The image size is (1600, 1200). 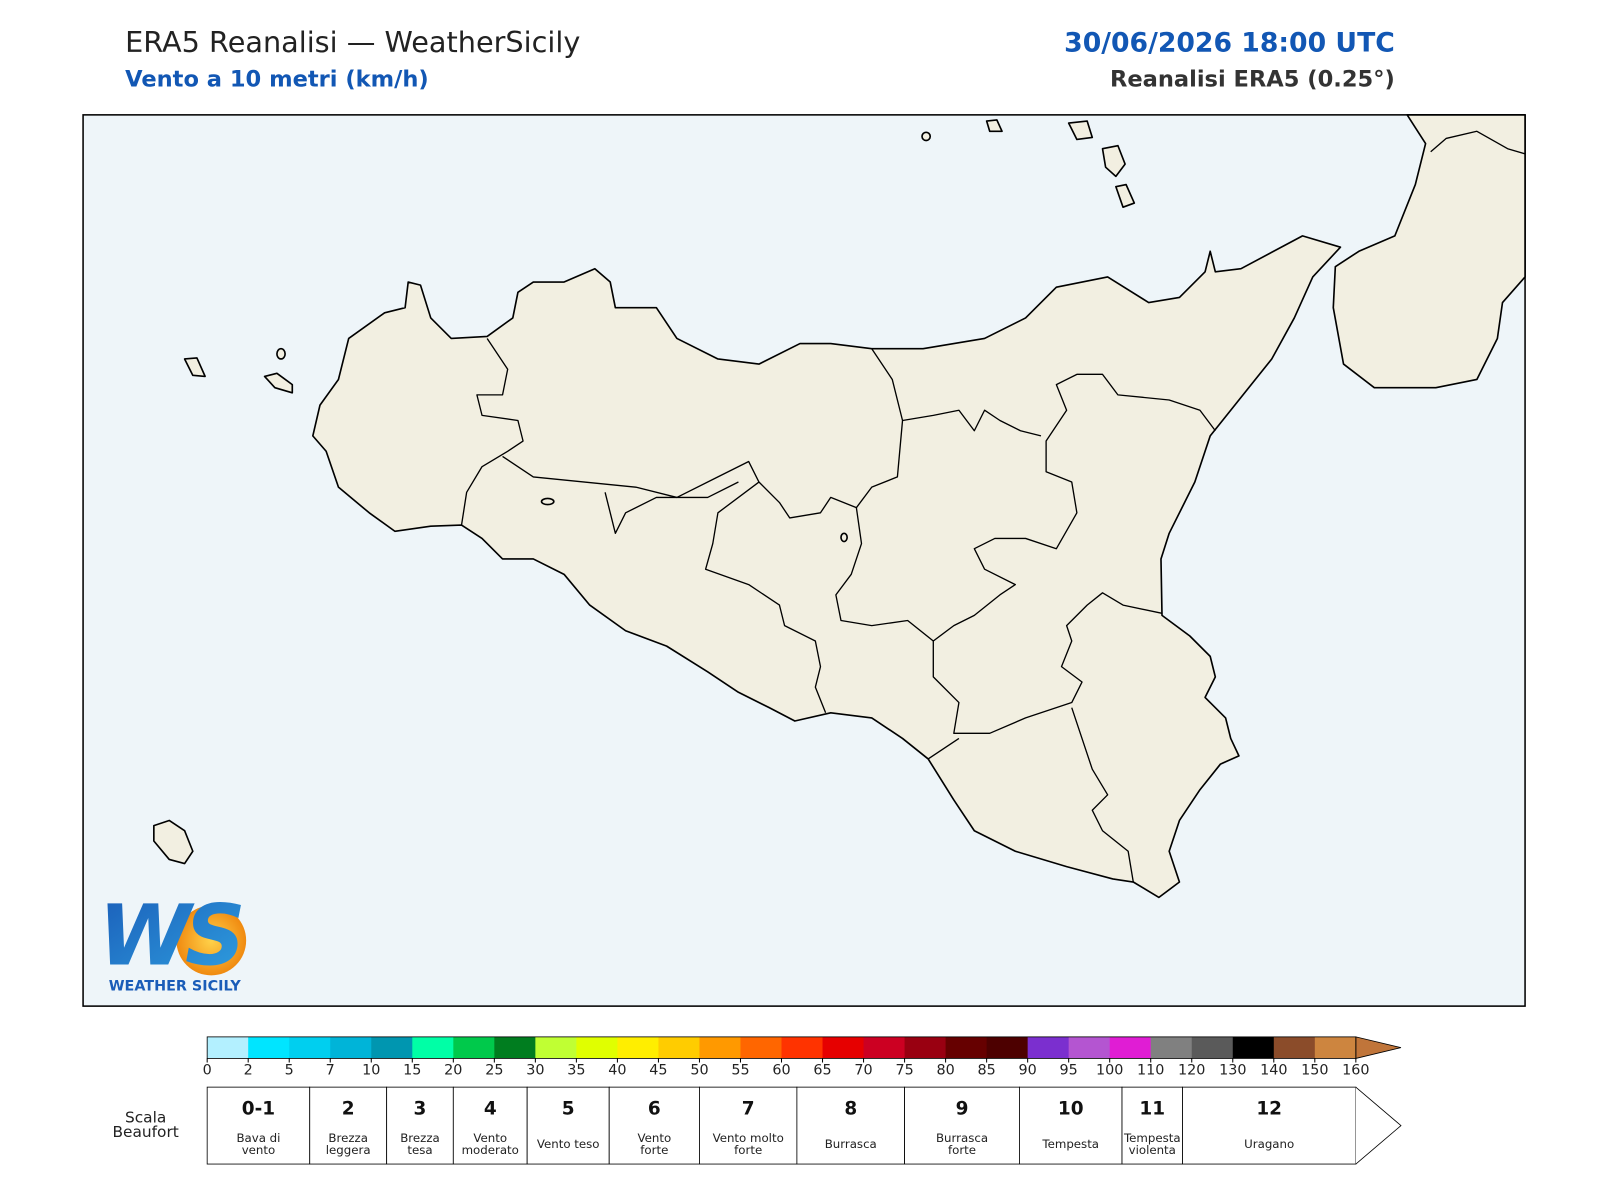 What do you see at coordinates (490, 1150) in the screenshot?
I see `beaufort-desc: moderato` at bounding box center [490, 1150].